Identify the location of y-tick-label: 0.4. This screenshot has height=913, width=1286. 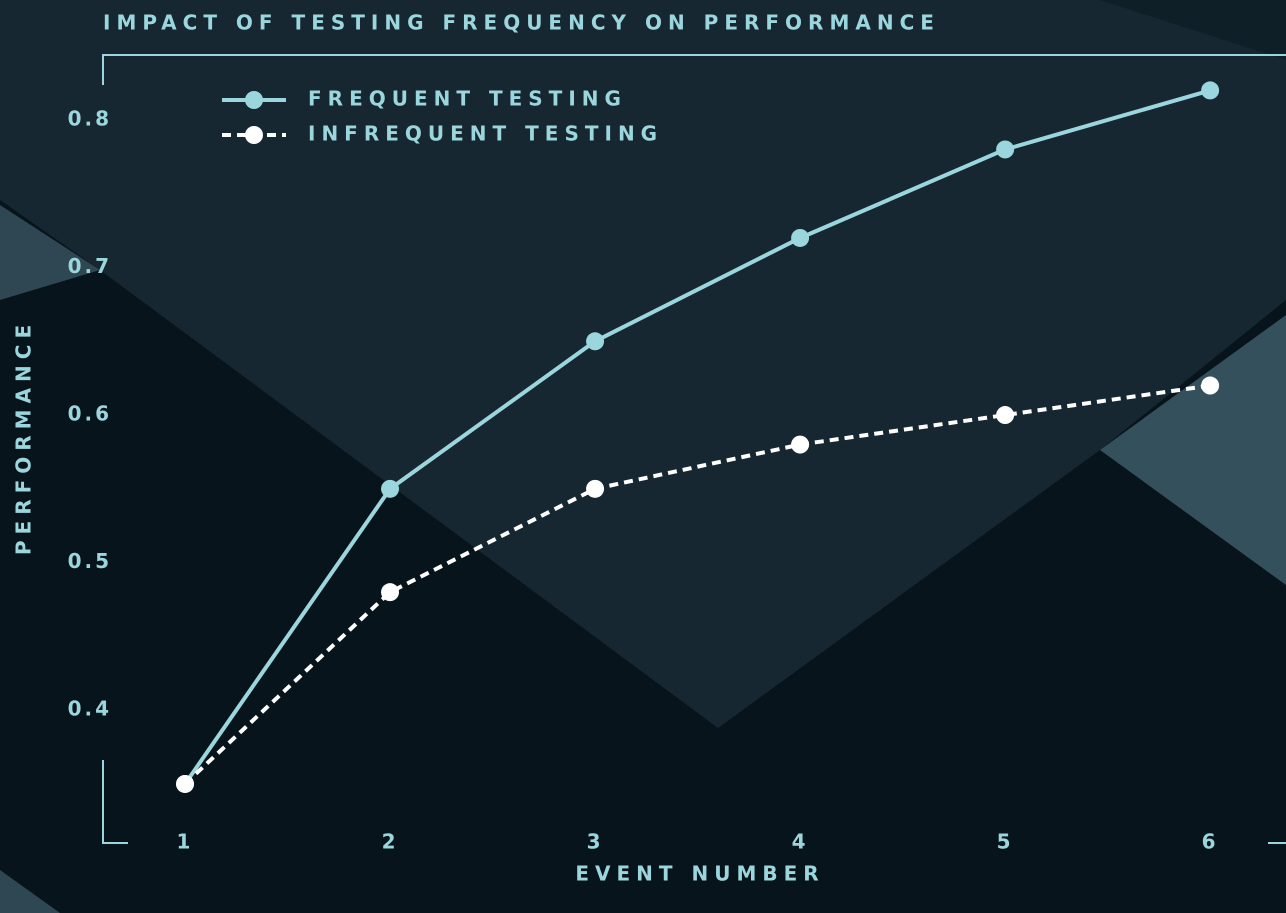
(90, 709).